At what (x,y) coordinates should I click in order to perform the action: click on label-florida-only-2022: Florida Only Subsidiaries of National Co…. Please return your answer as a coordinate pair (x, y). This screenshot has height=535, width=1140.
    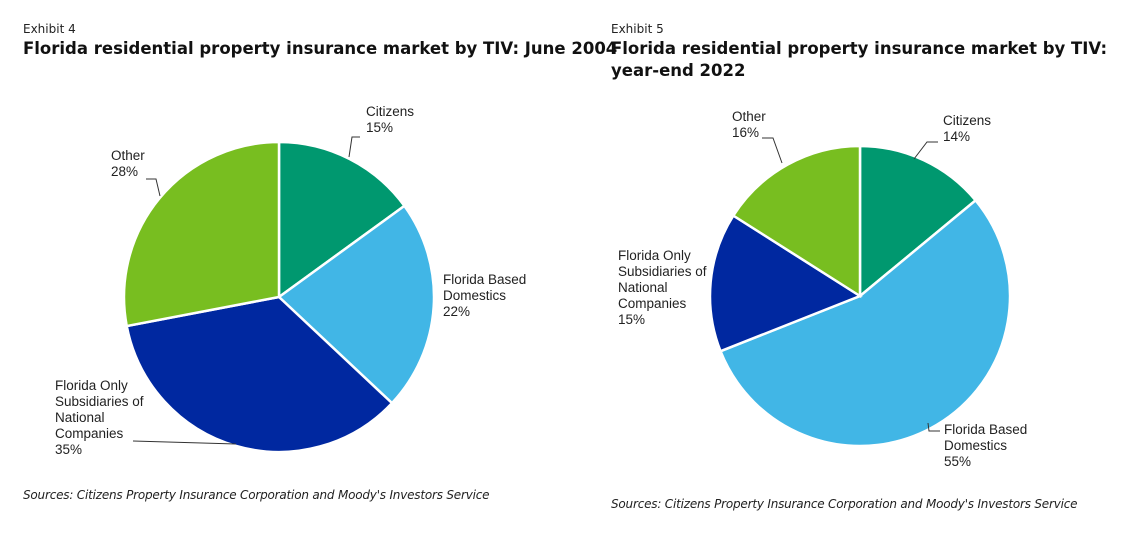
    Looking at the image, I should click on (663, 288).